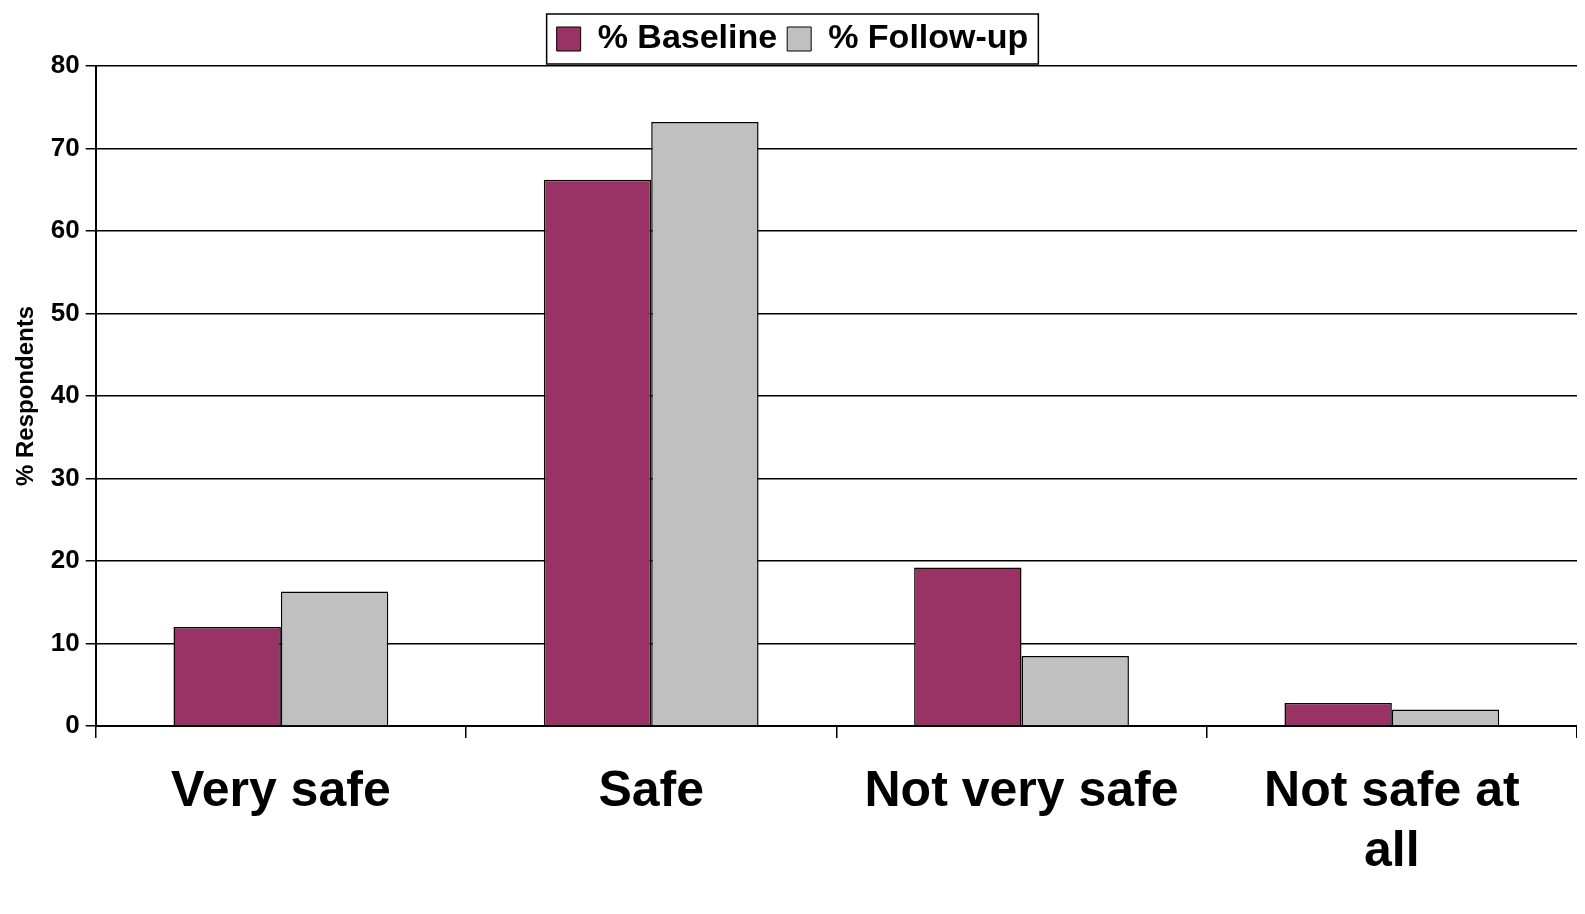  I want to click on y-tick-label: 10, so click(65, 641).